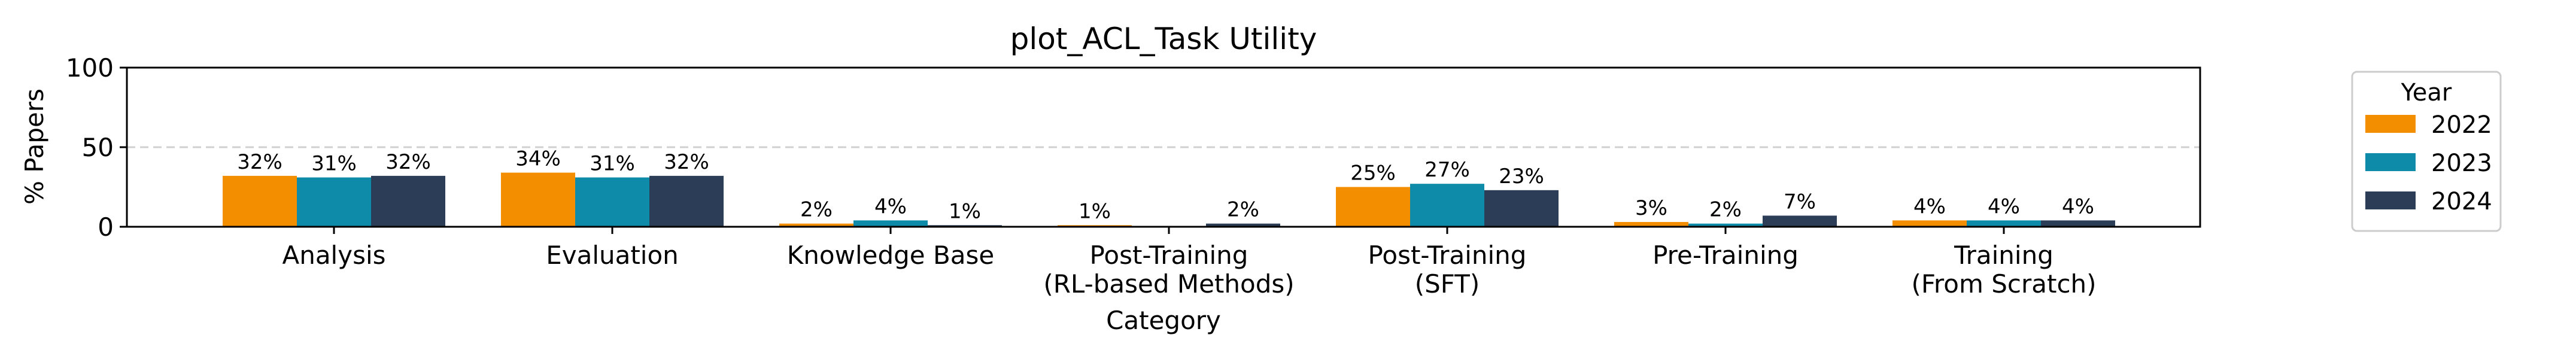 This screenshot has width=2576, height=359. Describe the element at coordinates (2461, 202) in the screenshot. I see `legend-label: 2024` at that location.